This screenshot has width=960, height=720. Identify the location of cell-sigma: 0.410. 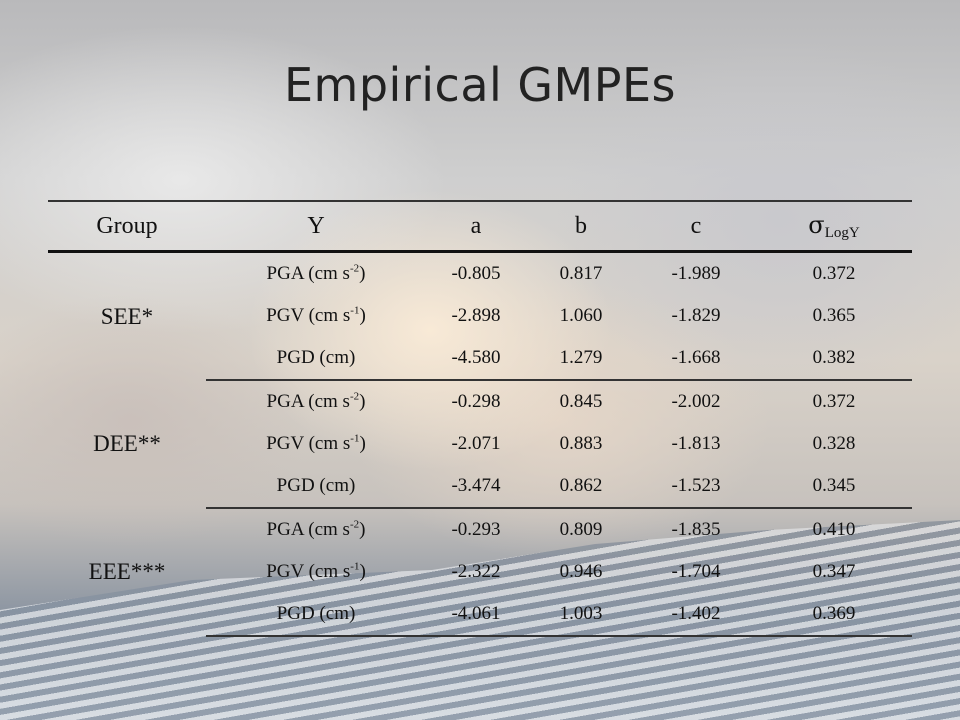
(834, 529).